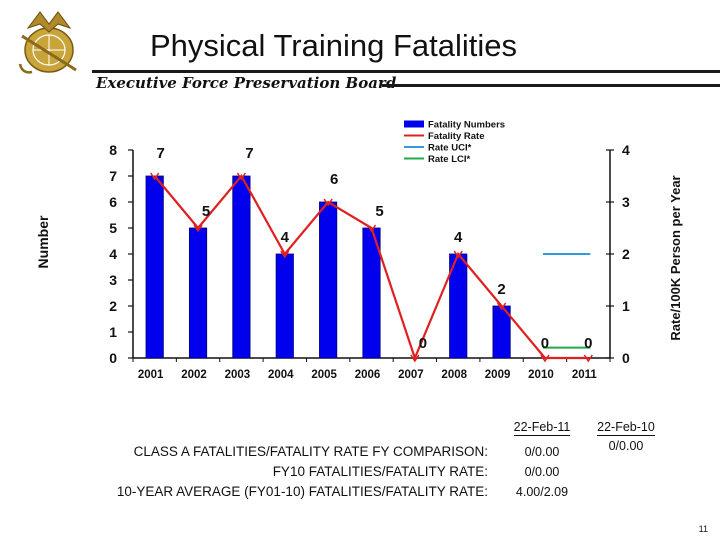 This screenshot has width=720, height=540. What do you see at coordinates (43, 241) in the screenshot?
I see `y-axis-label-left: Number` at bounding box center [43, 241].